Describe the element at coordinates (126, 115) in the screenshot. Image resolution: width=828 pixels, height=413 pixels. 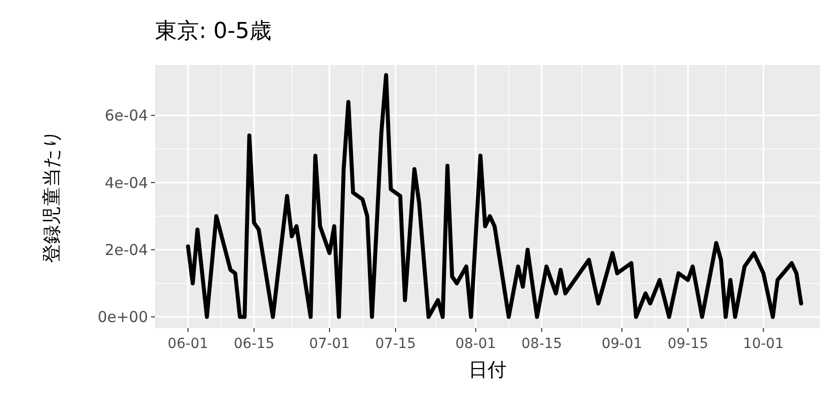
I see `y-tick-label: 6e-04` at that location.